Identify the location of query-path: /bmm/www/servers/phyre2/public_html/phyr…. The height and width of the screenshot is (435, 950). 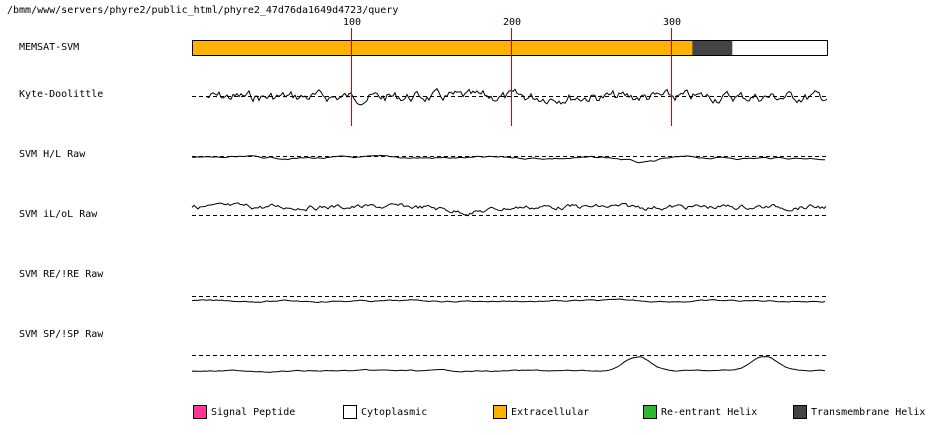
(203, 10).